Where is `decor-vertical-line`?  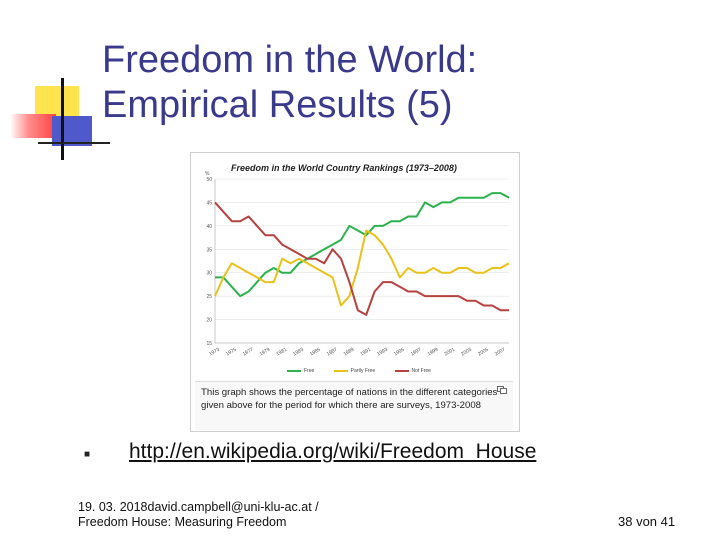
decor-vertical-line is located at coordinates (62, 119).